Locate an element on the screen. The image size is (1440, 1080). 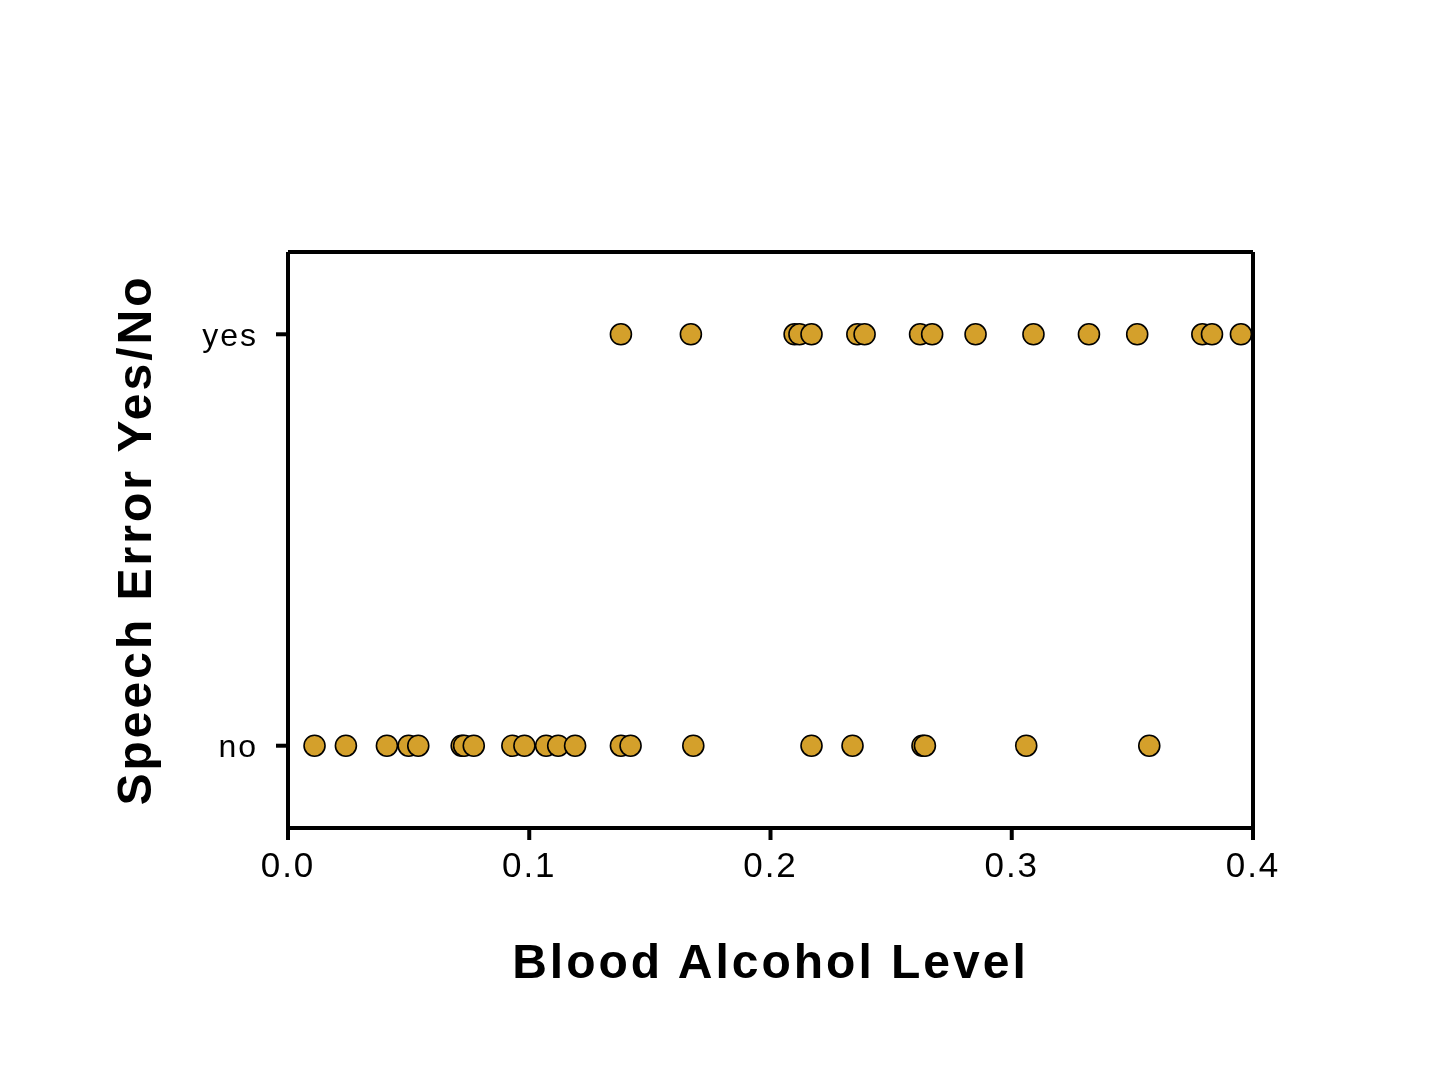
x-tick-label: 0.1 is located at coordinates (529, 864).